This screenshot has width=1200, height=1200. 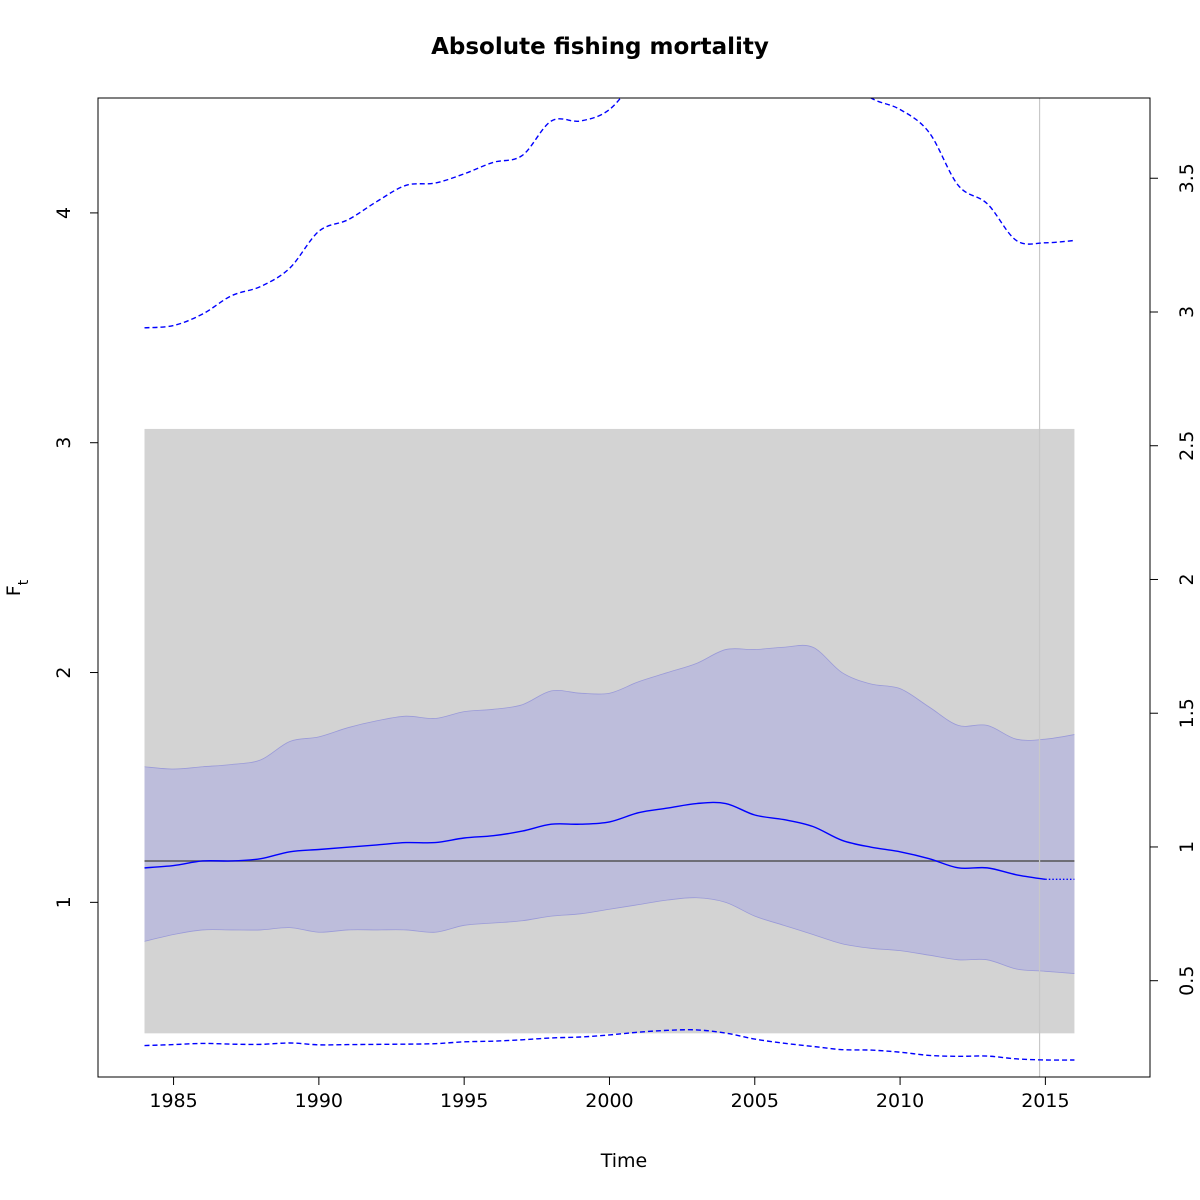 What do you see at coordinates (600, 47) in the screenshot?
I see `chart-title: Absolute fishing mortality` at bounding box center [600, 47].